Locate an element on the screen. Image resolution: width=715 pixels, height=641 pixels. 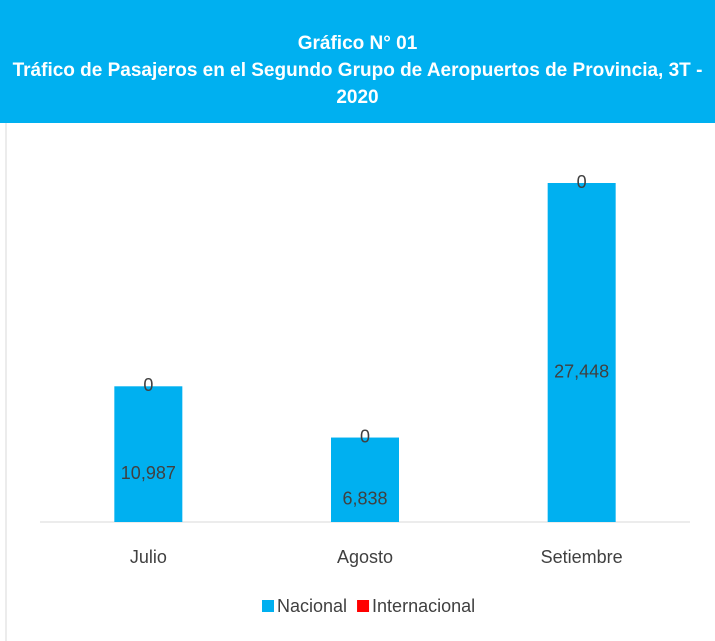
x-tick-label: Agosto is located at coordinates (365, 557).